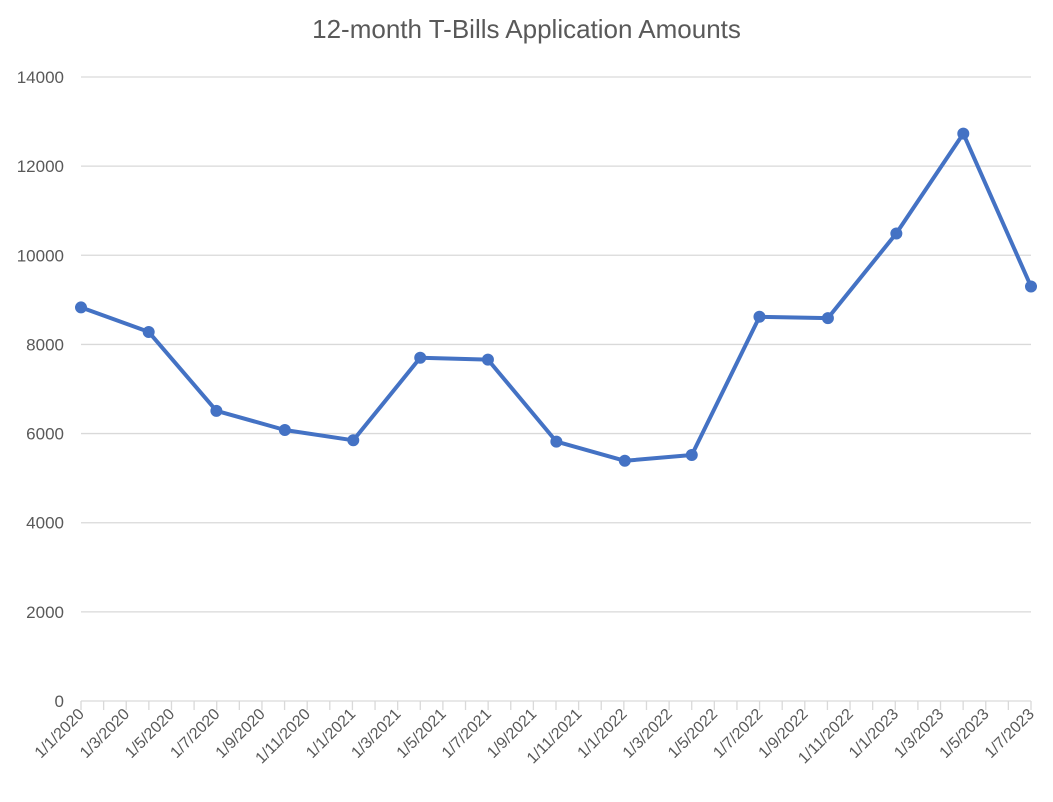  I want to click on y-tick-label: 4000, so click(45, 523).